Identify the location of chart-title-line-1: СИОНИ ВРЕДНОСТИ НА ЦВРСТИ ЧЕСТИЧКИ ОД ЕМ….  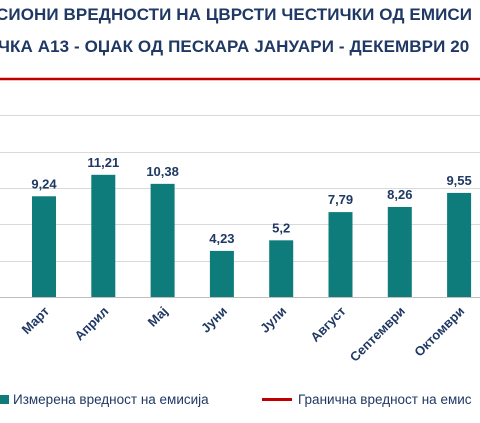
(236, 14).